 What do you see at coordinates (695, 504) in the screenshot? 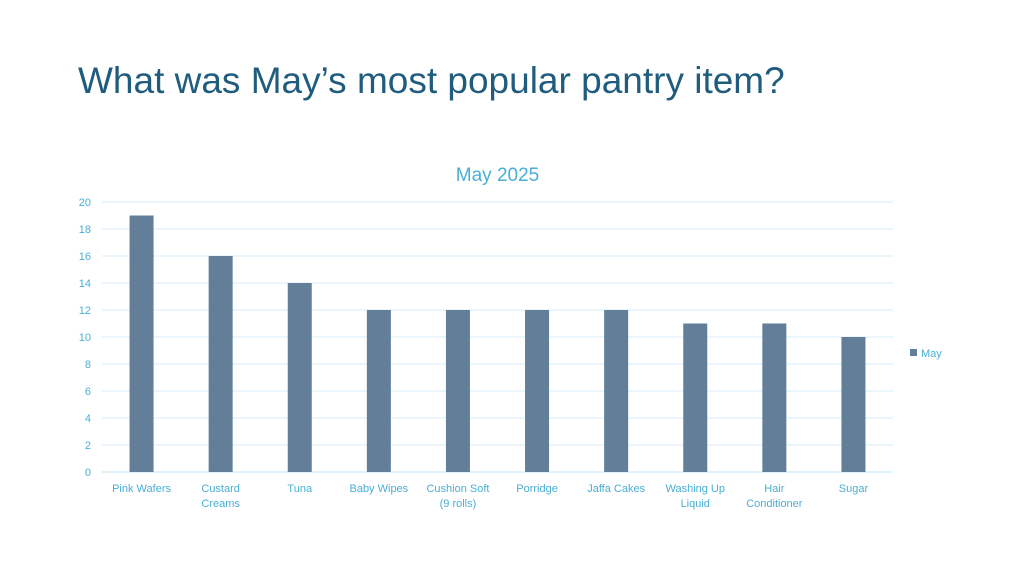
I see `x-tick-label: Liquid` at bounding box center [695, 504].